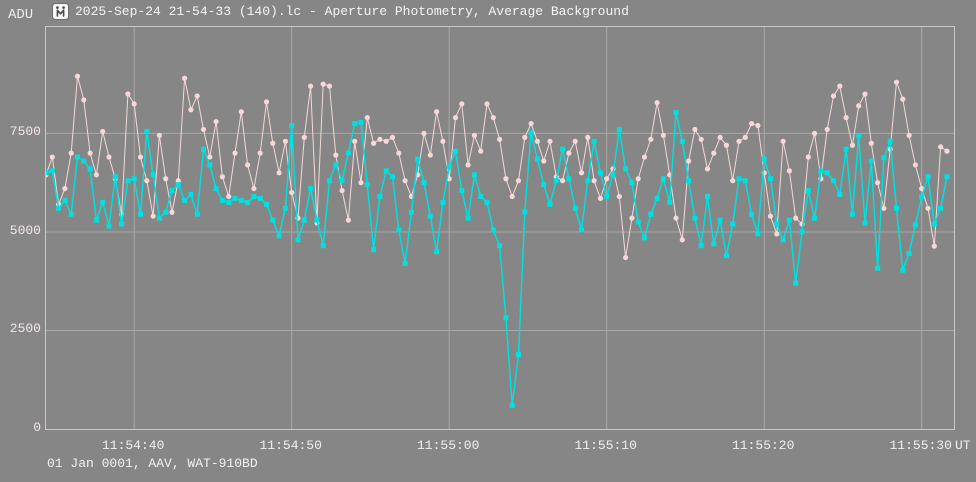 This screenshot has width=976, height=482. What do you see at coordinates (920, 445) in the screenshot?
I see `x-tick-label: 11:55:30` at bounding box center [920, 445].